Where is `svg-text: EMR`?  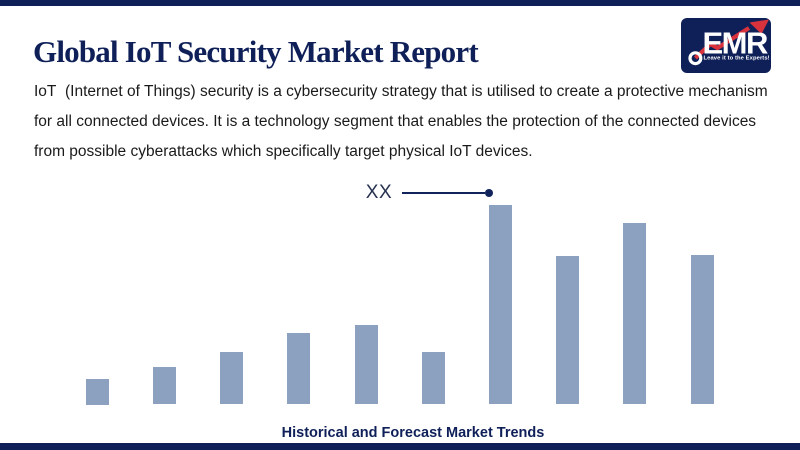
svg-text: EMR is located at coordinates (736, 43).